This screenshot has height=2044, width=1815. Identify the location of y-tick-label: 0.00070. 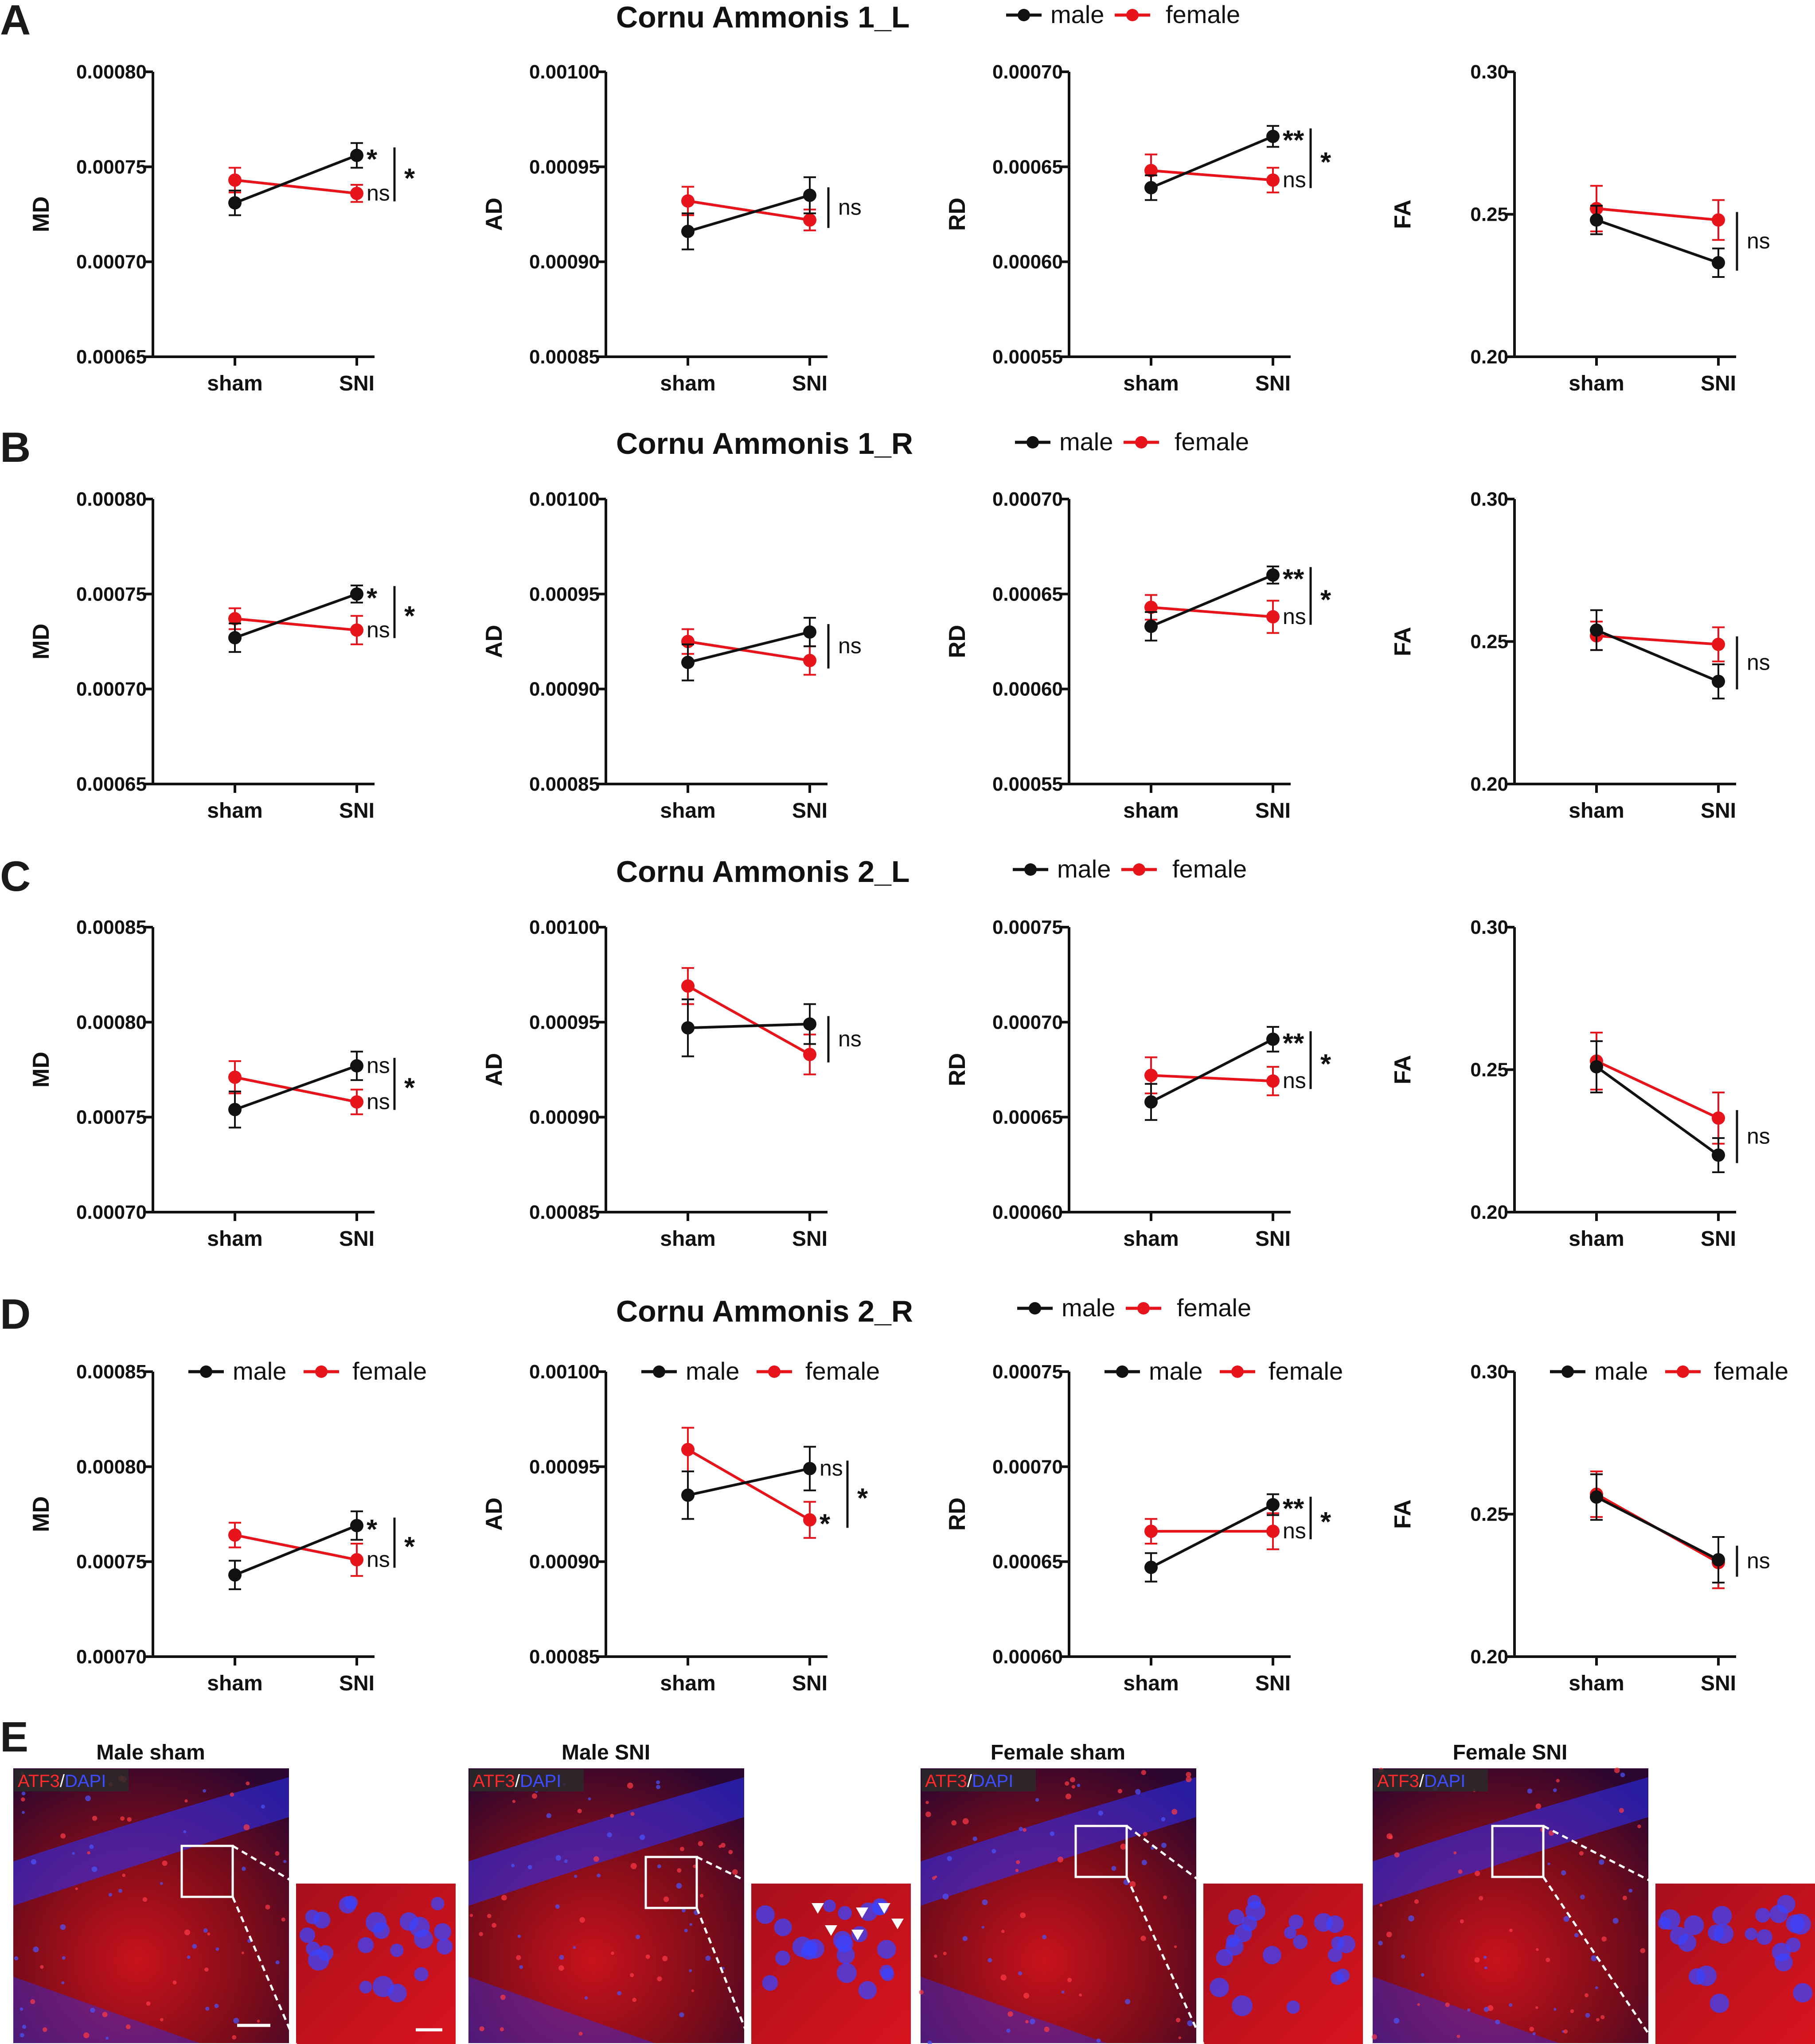
(1027, 72).